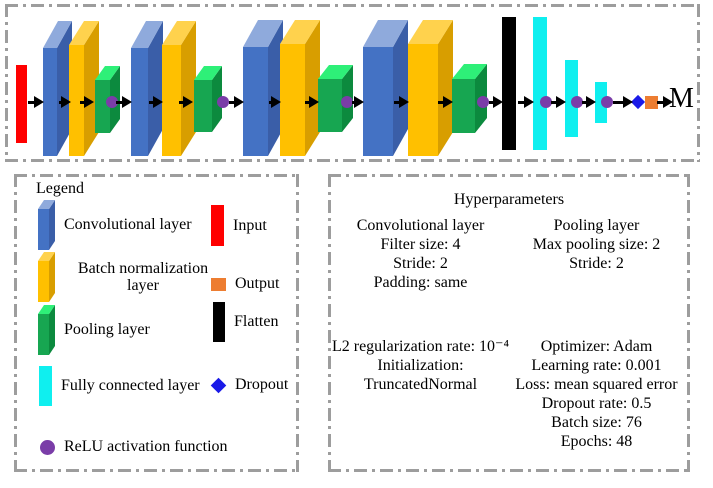 This screenshot has height=488, width=713. I want to click on legend-item-label: Fully connected layer, so click(130, 385).